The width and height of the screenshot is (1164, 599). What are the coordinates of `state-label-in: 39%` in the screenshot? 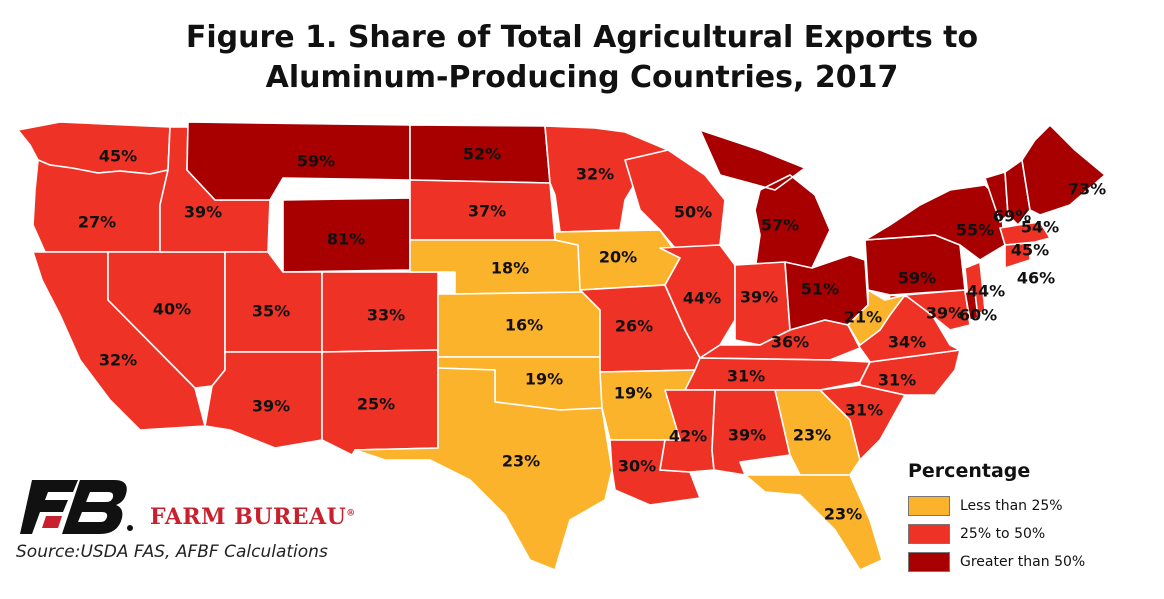 It's located at (759, 297).